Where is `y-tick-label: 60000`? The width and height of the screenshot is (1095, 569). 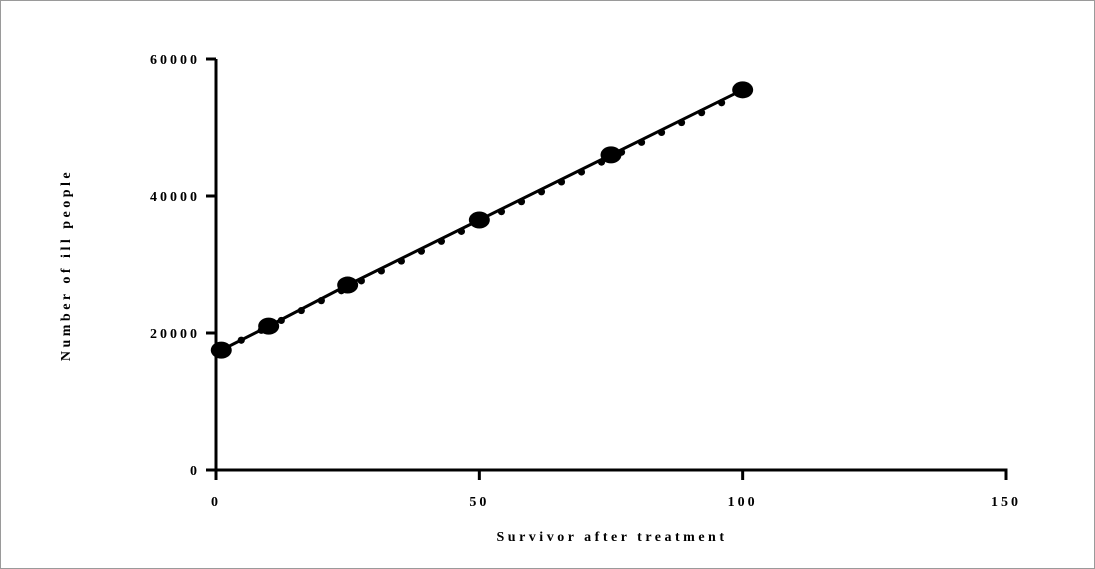 y-tick-label: 60000 is located at coordinates (175, 60).